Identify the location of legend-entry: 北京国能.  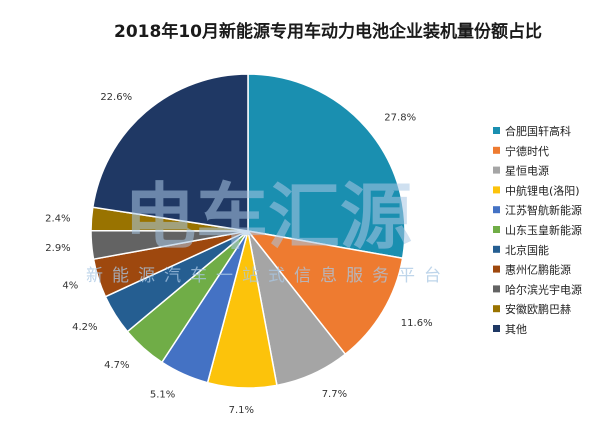
(527, 250).